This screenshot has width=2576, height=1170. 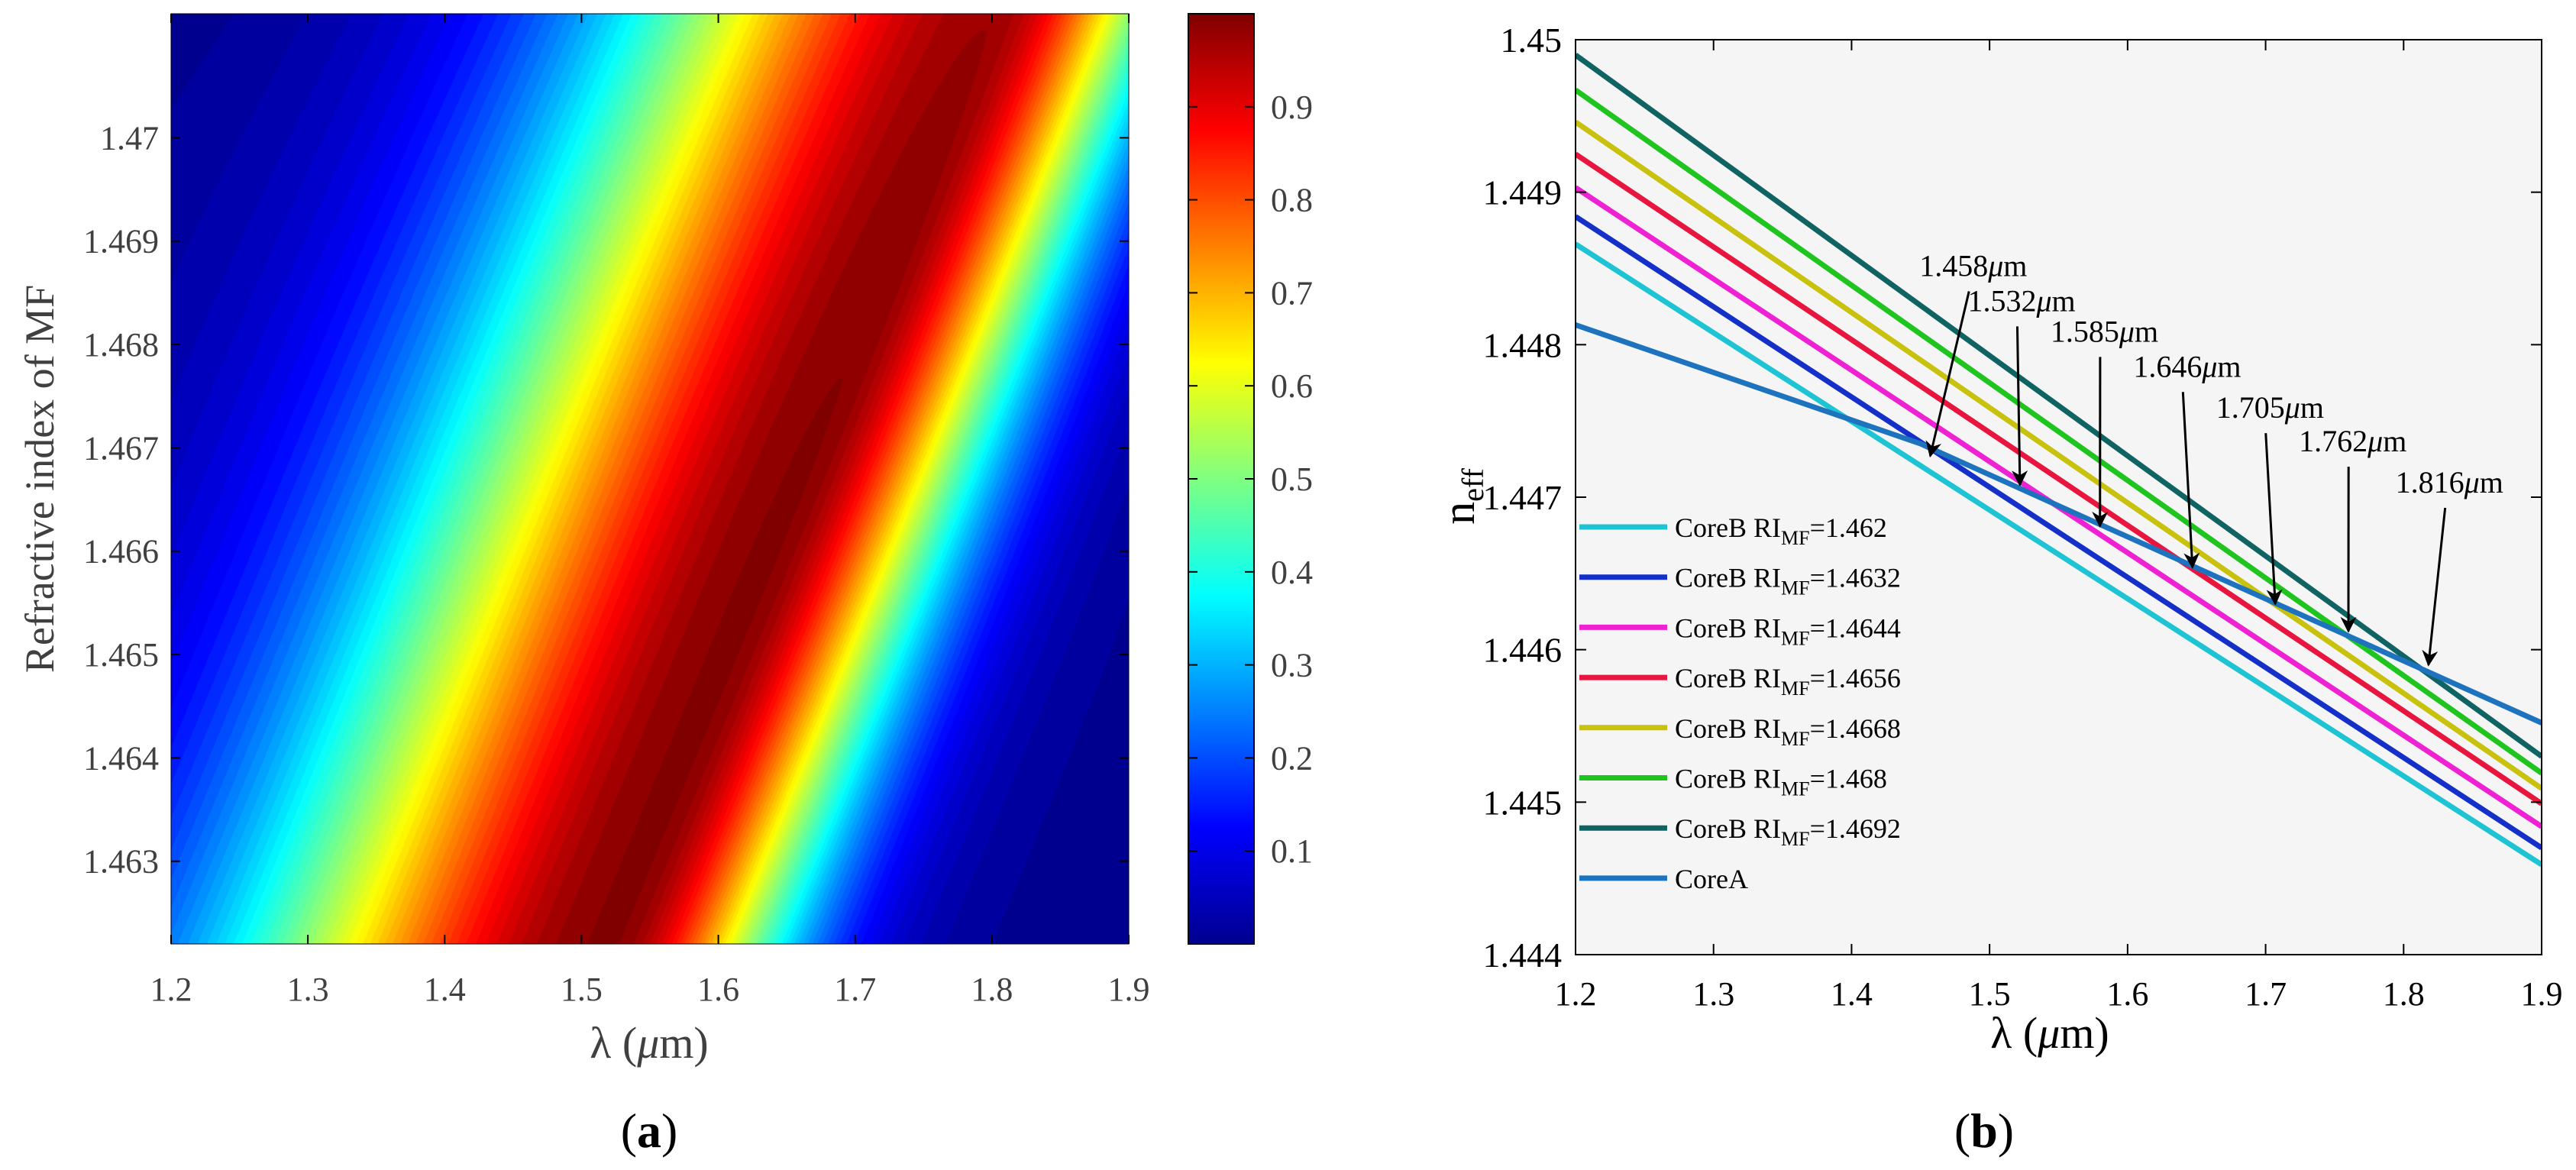 I want to click on legend-name: CoreA, so click(x=1711, y=879).